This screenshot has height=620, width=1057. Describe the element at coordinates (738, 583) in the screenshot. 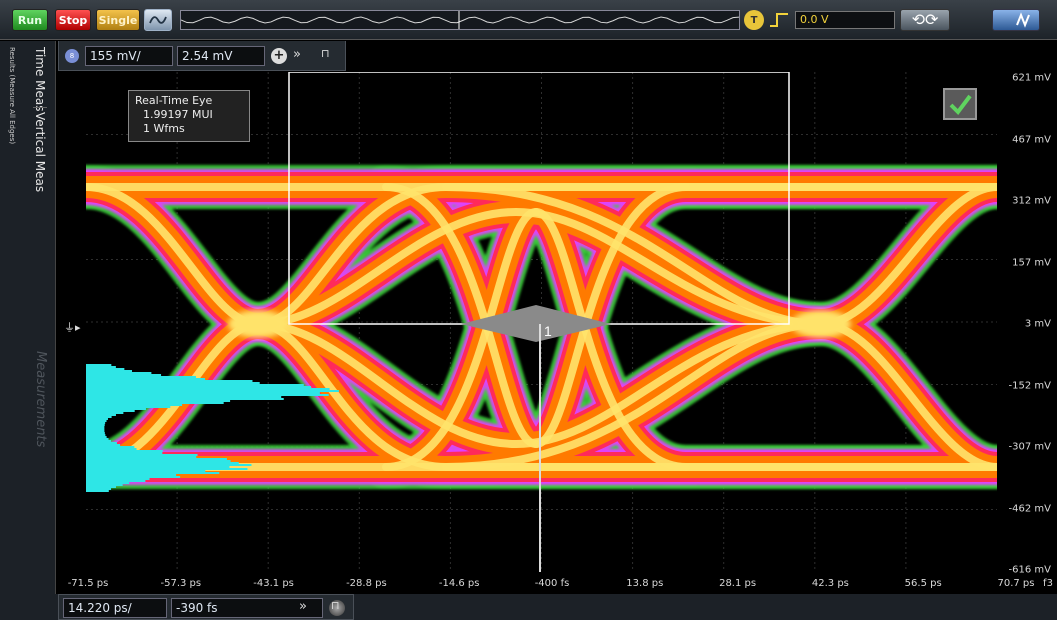

I see `x-tick-label: 28.1 ps` at that location.